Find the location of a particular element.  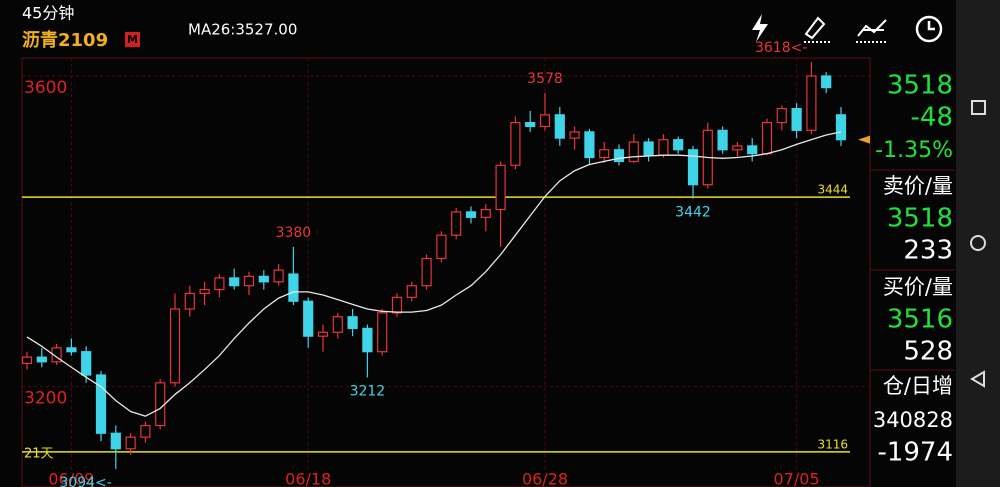

badge-bg is located at coordinates (132, 39).